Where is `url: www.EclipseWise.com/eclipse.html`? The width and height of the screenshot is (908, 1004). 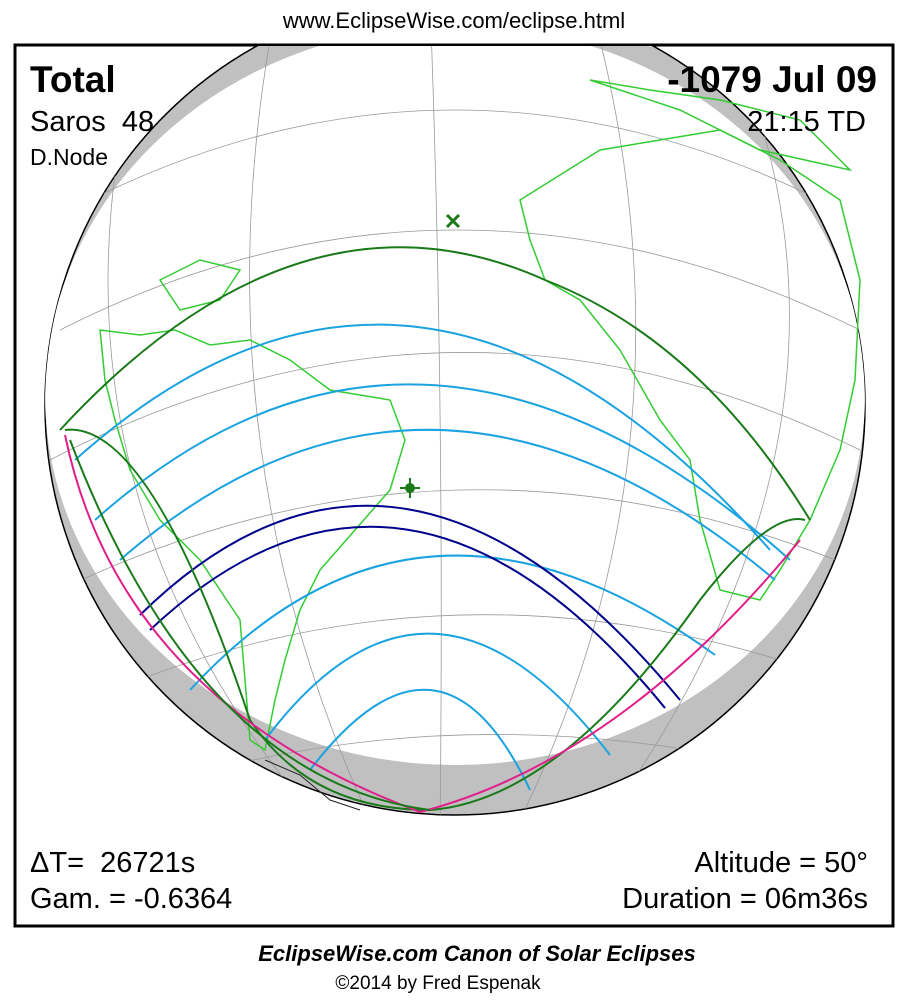
url: www.EclipseWise.com/eclipse.html is located at coordinates (453, 20).